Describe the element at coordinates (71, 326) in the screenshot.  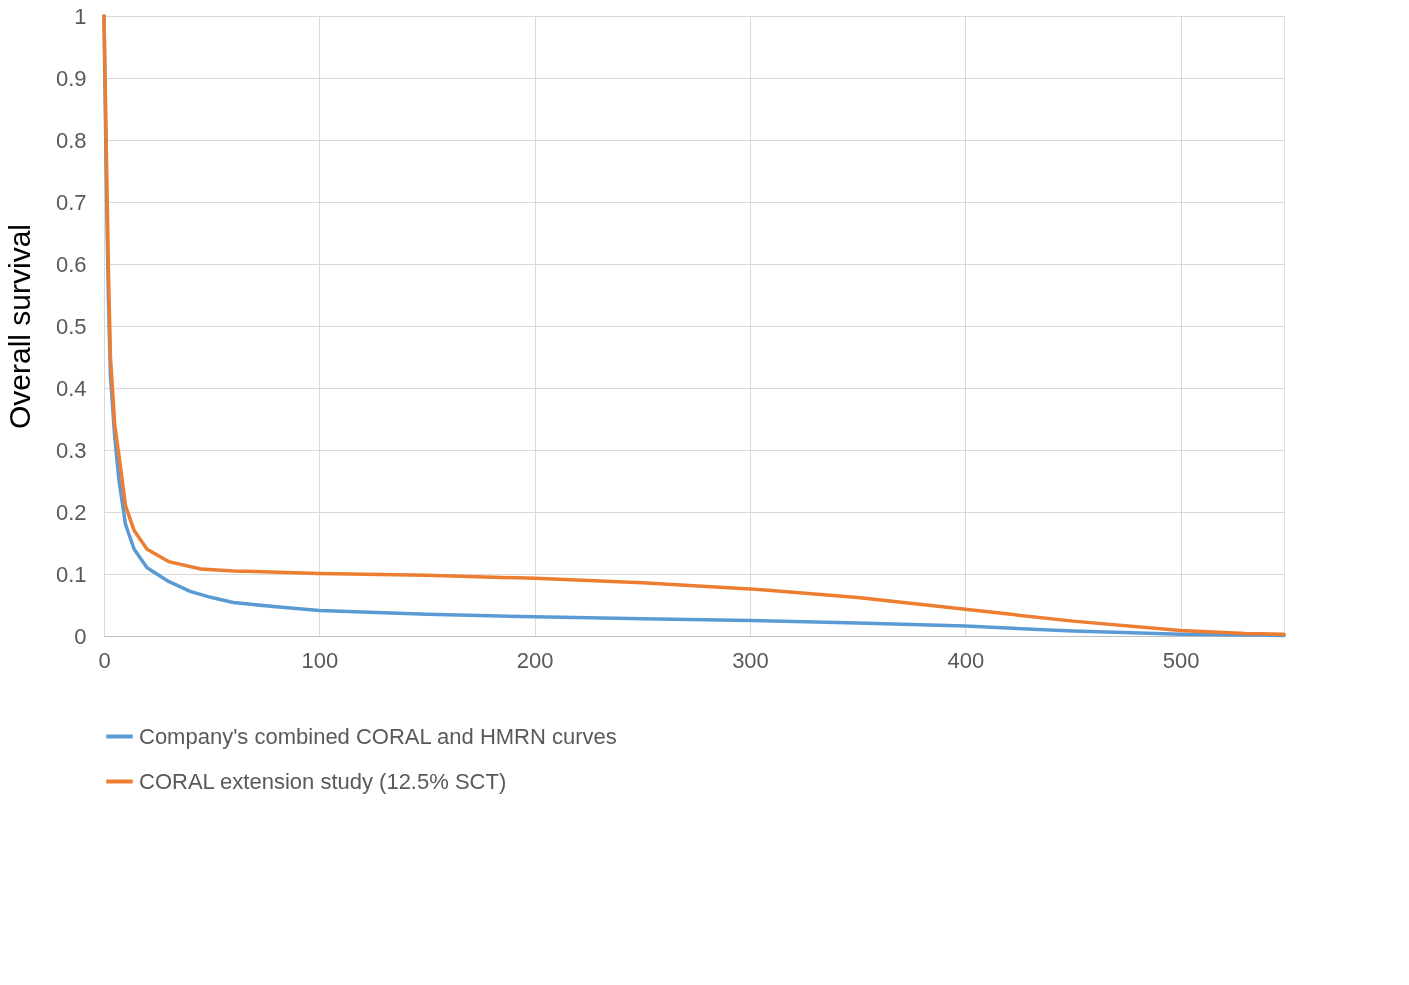
I see `y-tick-label: 0.5` at that location.